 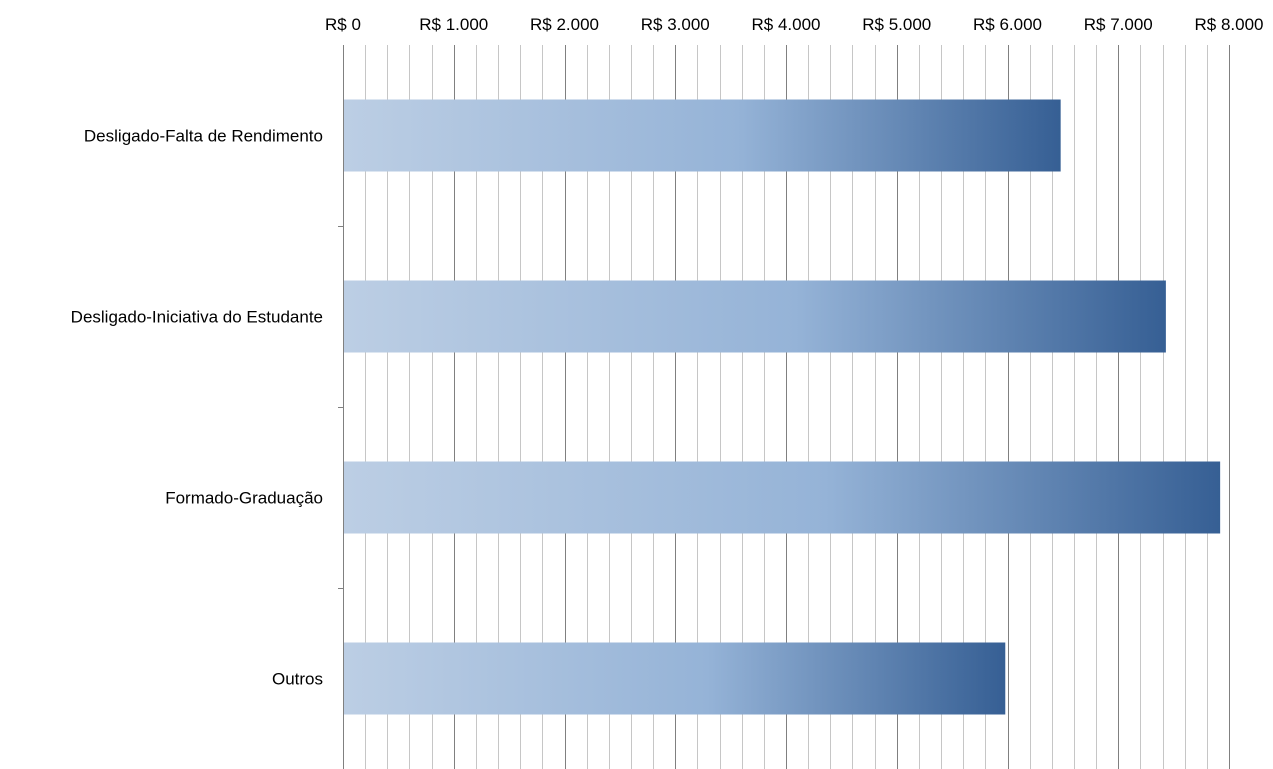 I want to click on category-label: Desligado-Iniciativa do Estudante, so click(x=197, y=317).